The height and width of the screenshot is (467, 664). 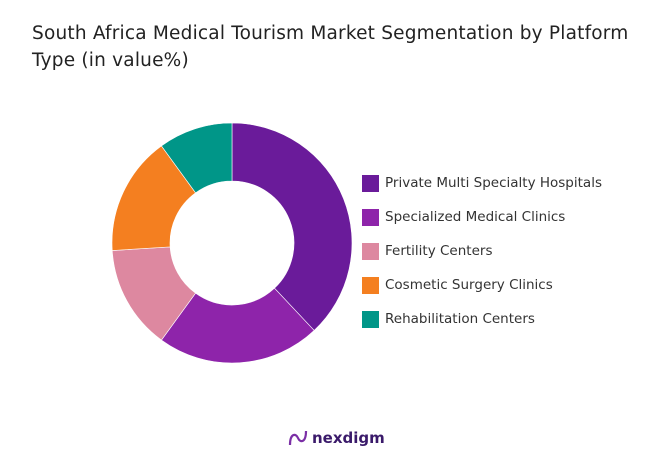 I want to click on slice-rehabilitation-centers, so click(x=197, y=158).